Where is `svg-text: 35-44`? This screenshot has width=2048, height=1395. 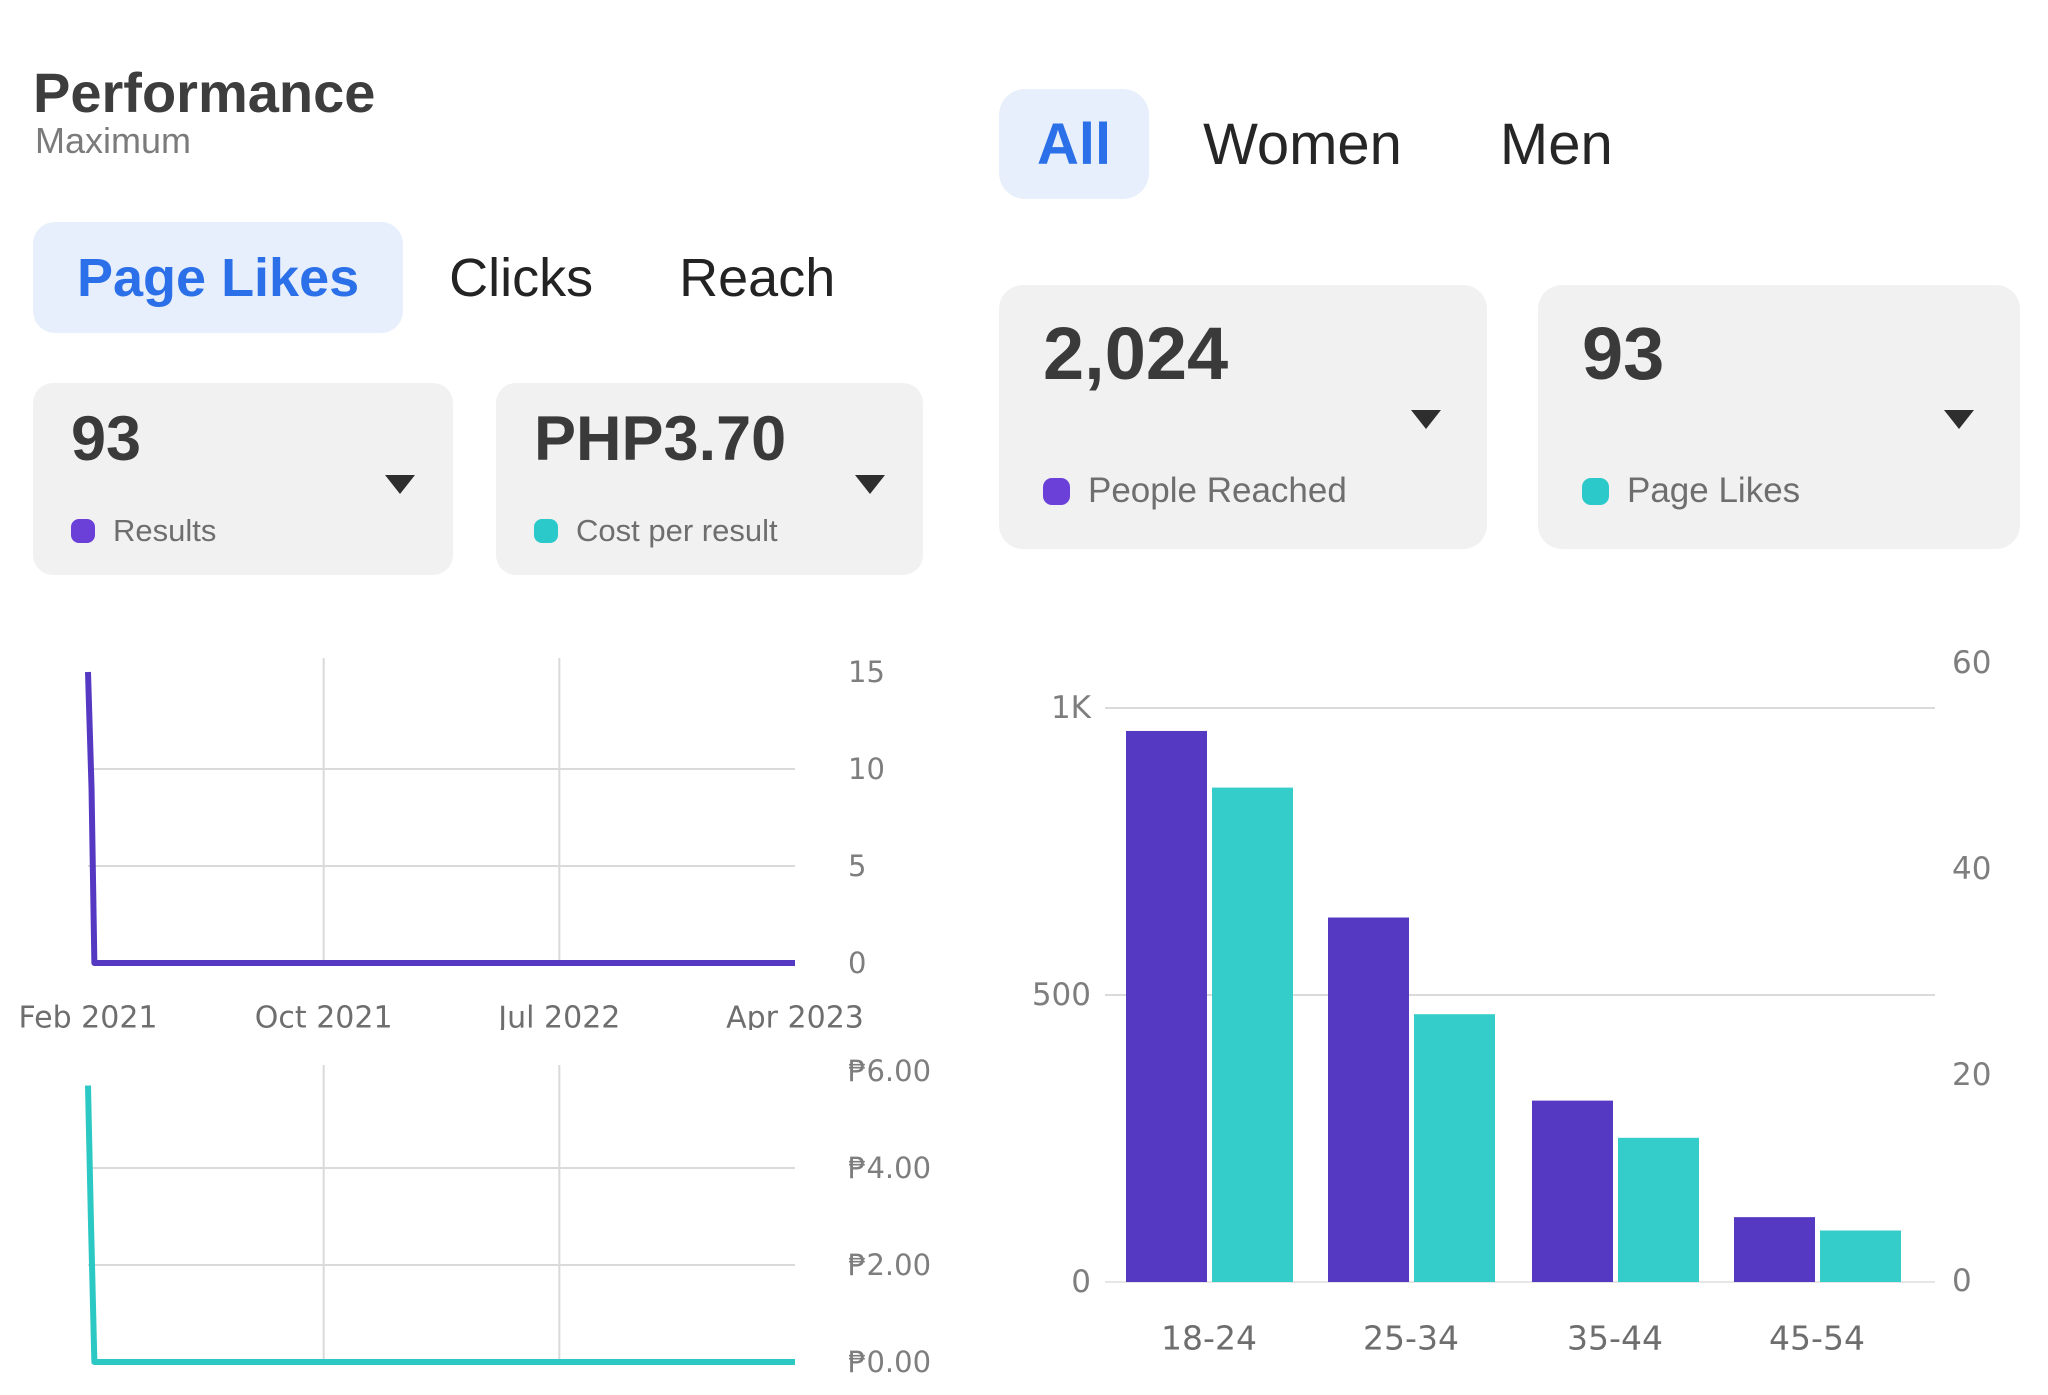
svg-text: 35-44 is located at coordinates (1615, 1338).